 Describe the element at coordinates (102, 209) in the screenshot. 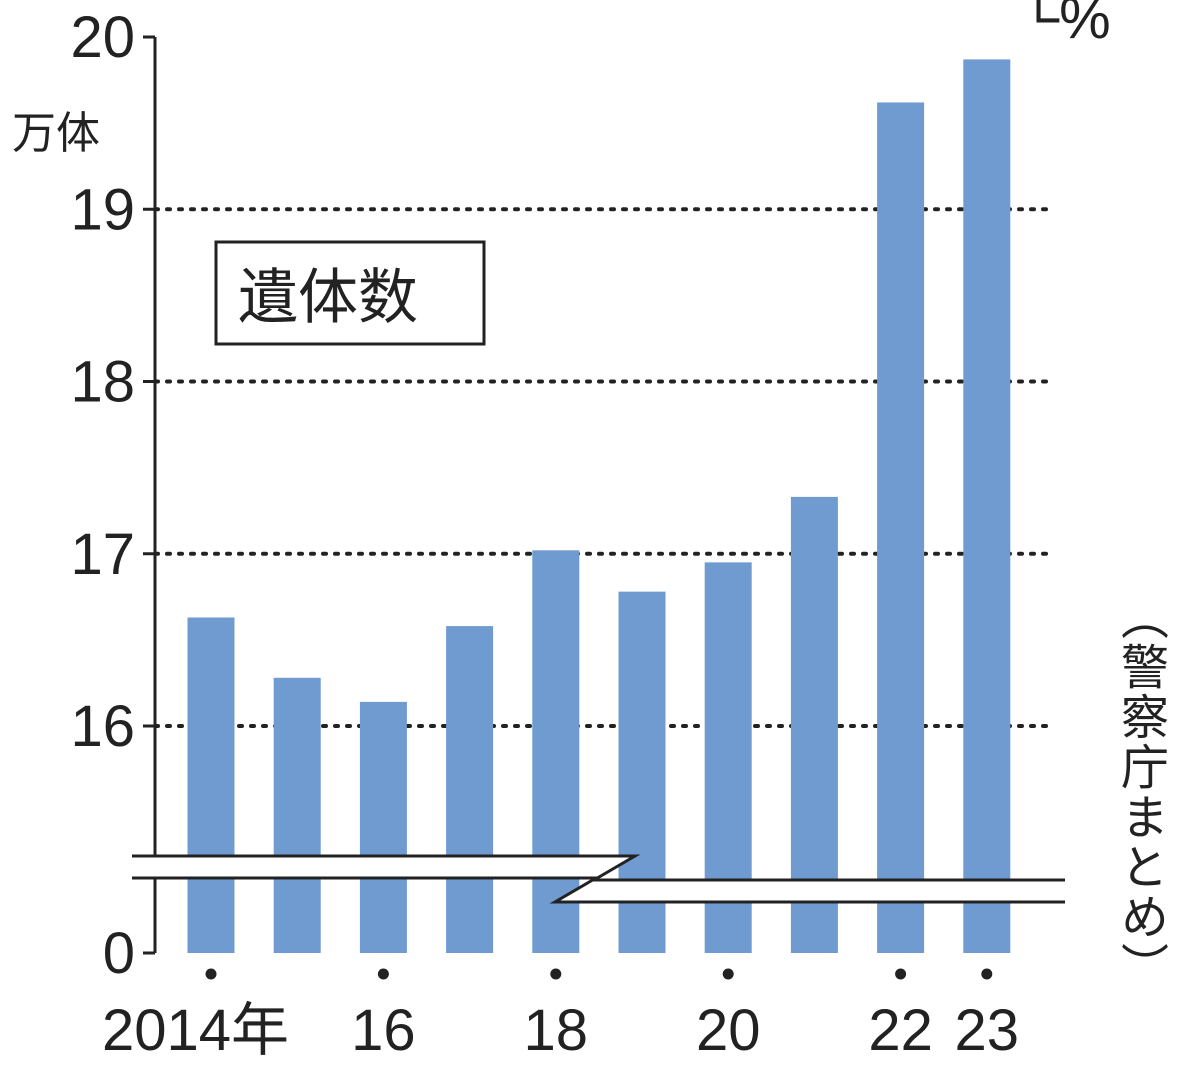

I see `y-tick-label: 19` at that location.